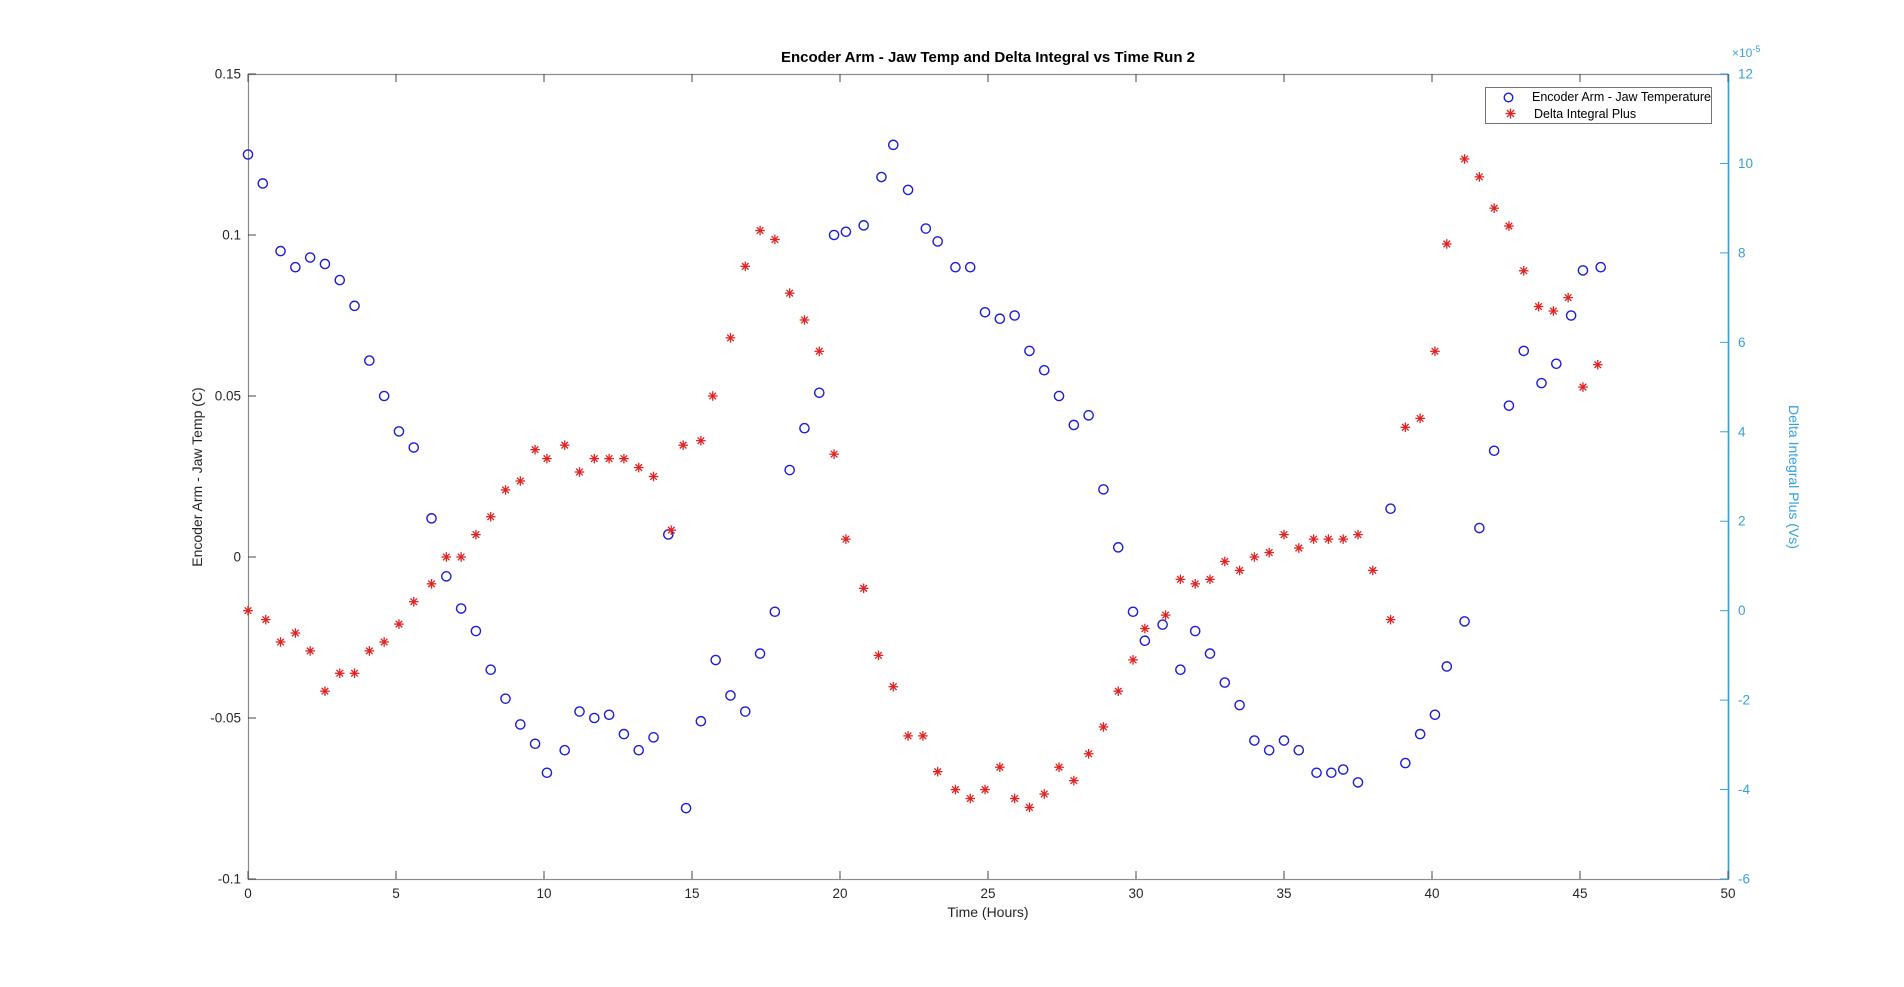 The height and width of the screenshot is (987, 1904). What do you see at coordinates (228, 396) in the screenshot?
I see `left-tick-label: 0.05` at bounding box center [228, 396].